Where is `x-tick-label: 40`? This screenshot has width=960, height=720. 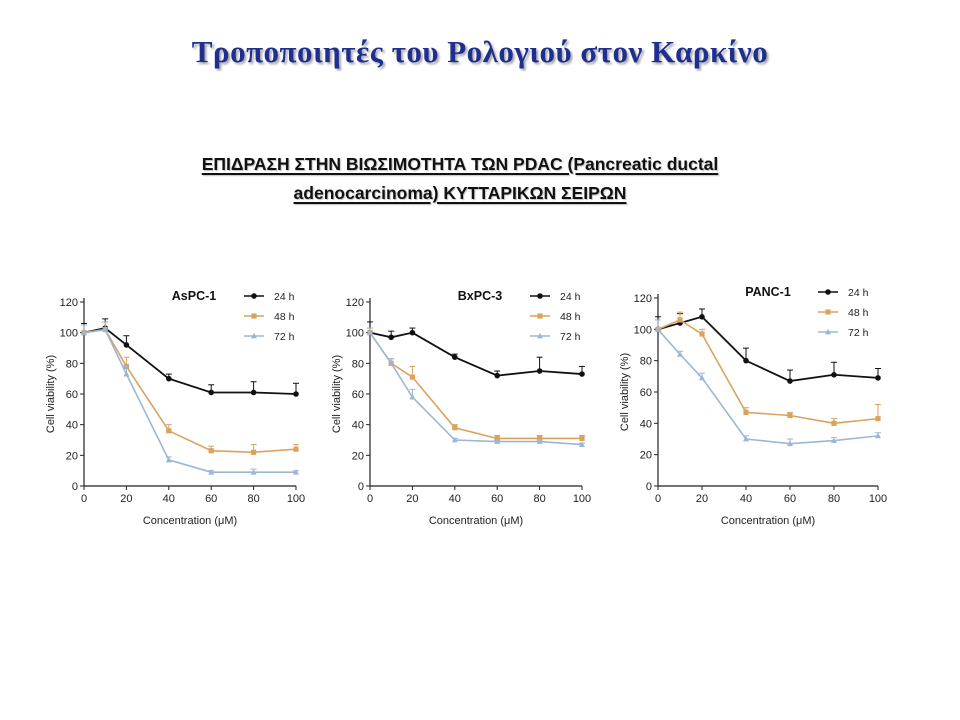
x-tick-label: 40 is located at coordinates (169, 499).